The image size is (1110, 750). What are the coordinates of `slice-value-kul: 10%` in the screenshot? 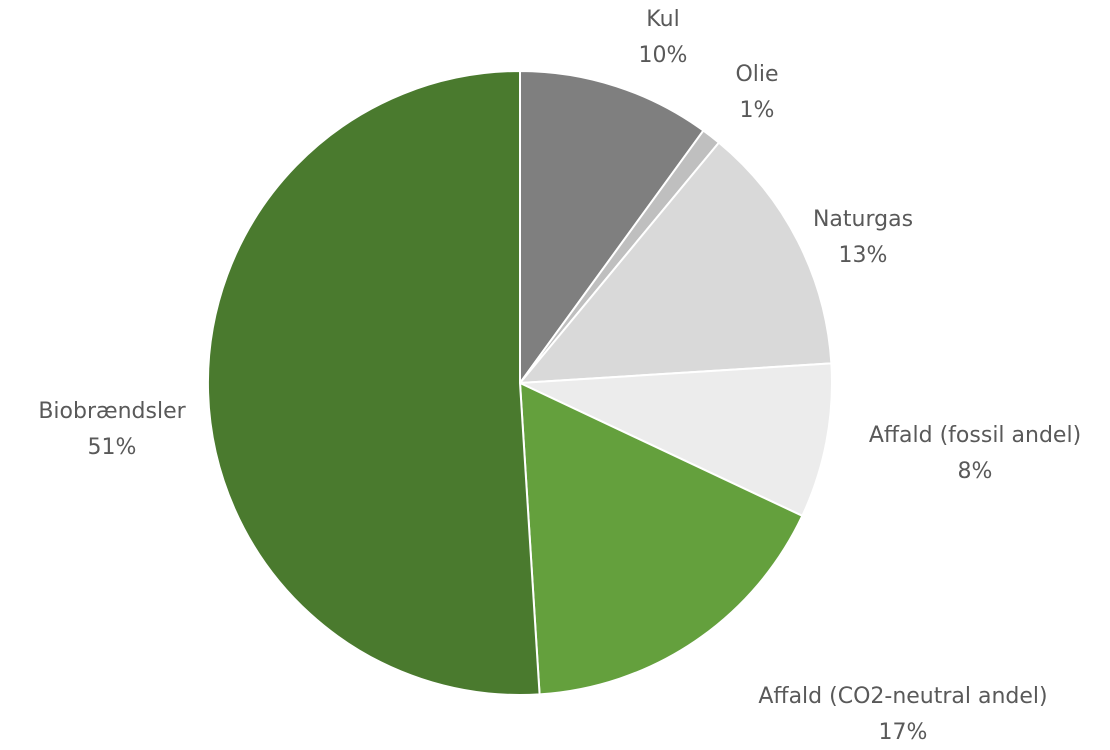 It's located at (663, 55).